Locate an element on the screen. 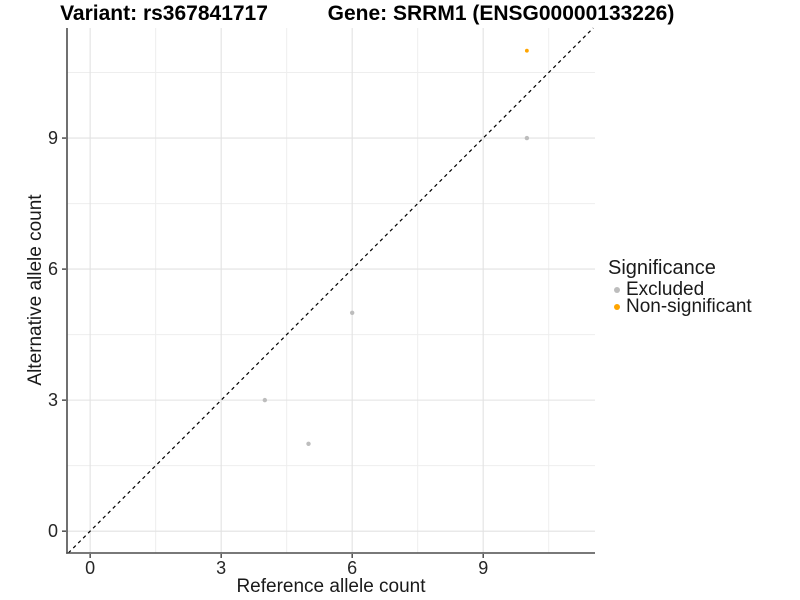 The height and width of the screenshot is (600, 800). y-tick-label: 0 is located at coordinates (53, 531).